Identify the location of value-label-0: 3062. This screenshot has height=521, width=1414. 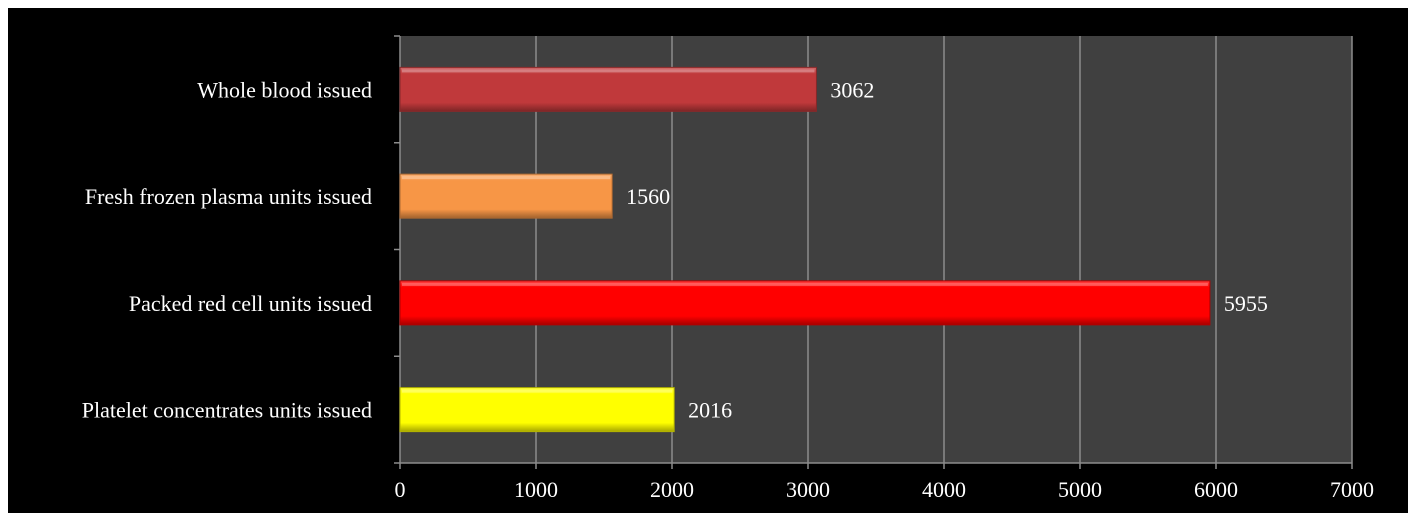
(852, 89).